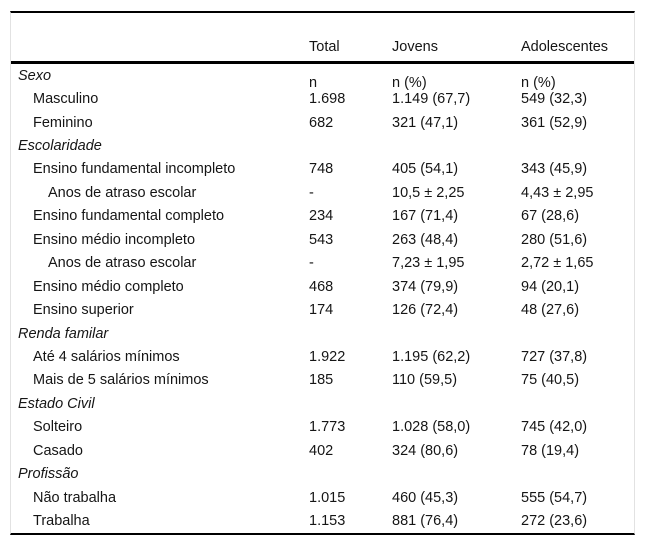  I want to click on row-jovens-value: 881 (76,4), so click(425, 521).